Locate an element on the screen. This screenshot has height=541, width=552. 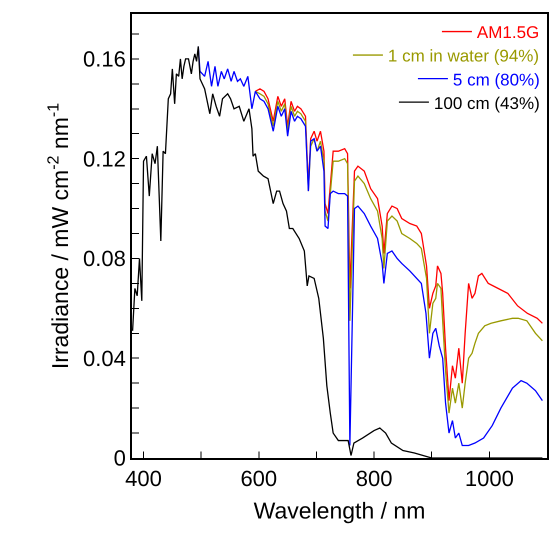
x-tick-label: 600 is located at coordinates (259, 479).